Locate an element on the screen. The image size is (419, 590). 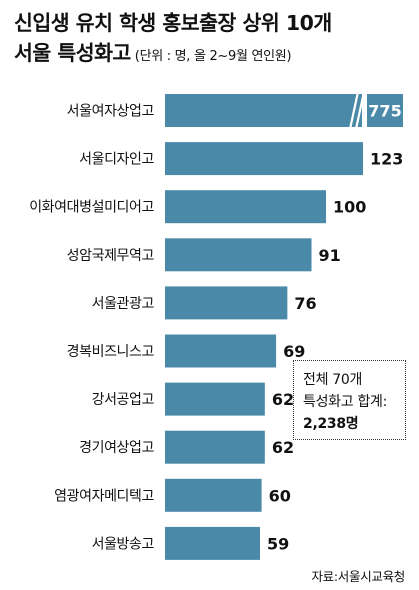
unit-note: (단위 : 명, 올 2~9월 연인원) is located at coordinates (213, 56).